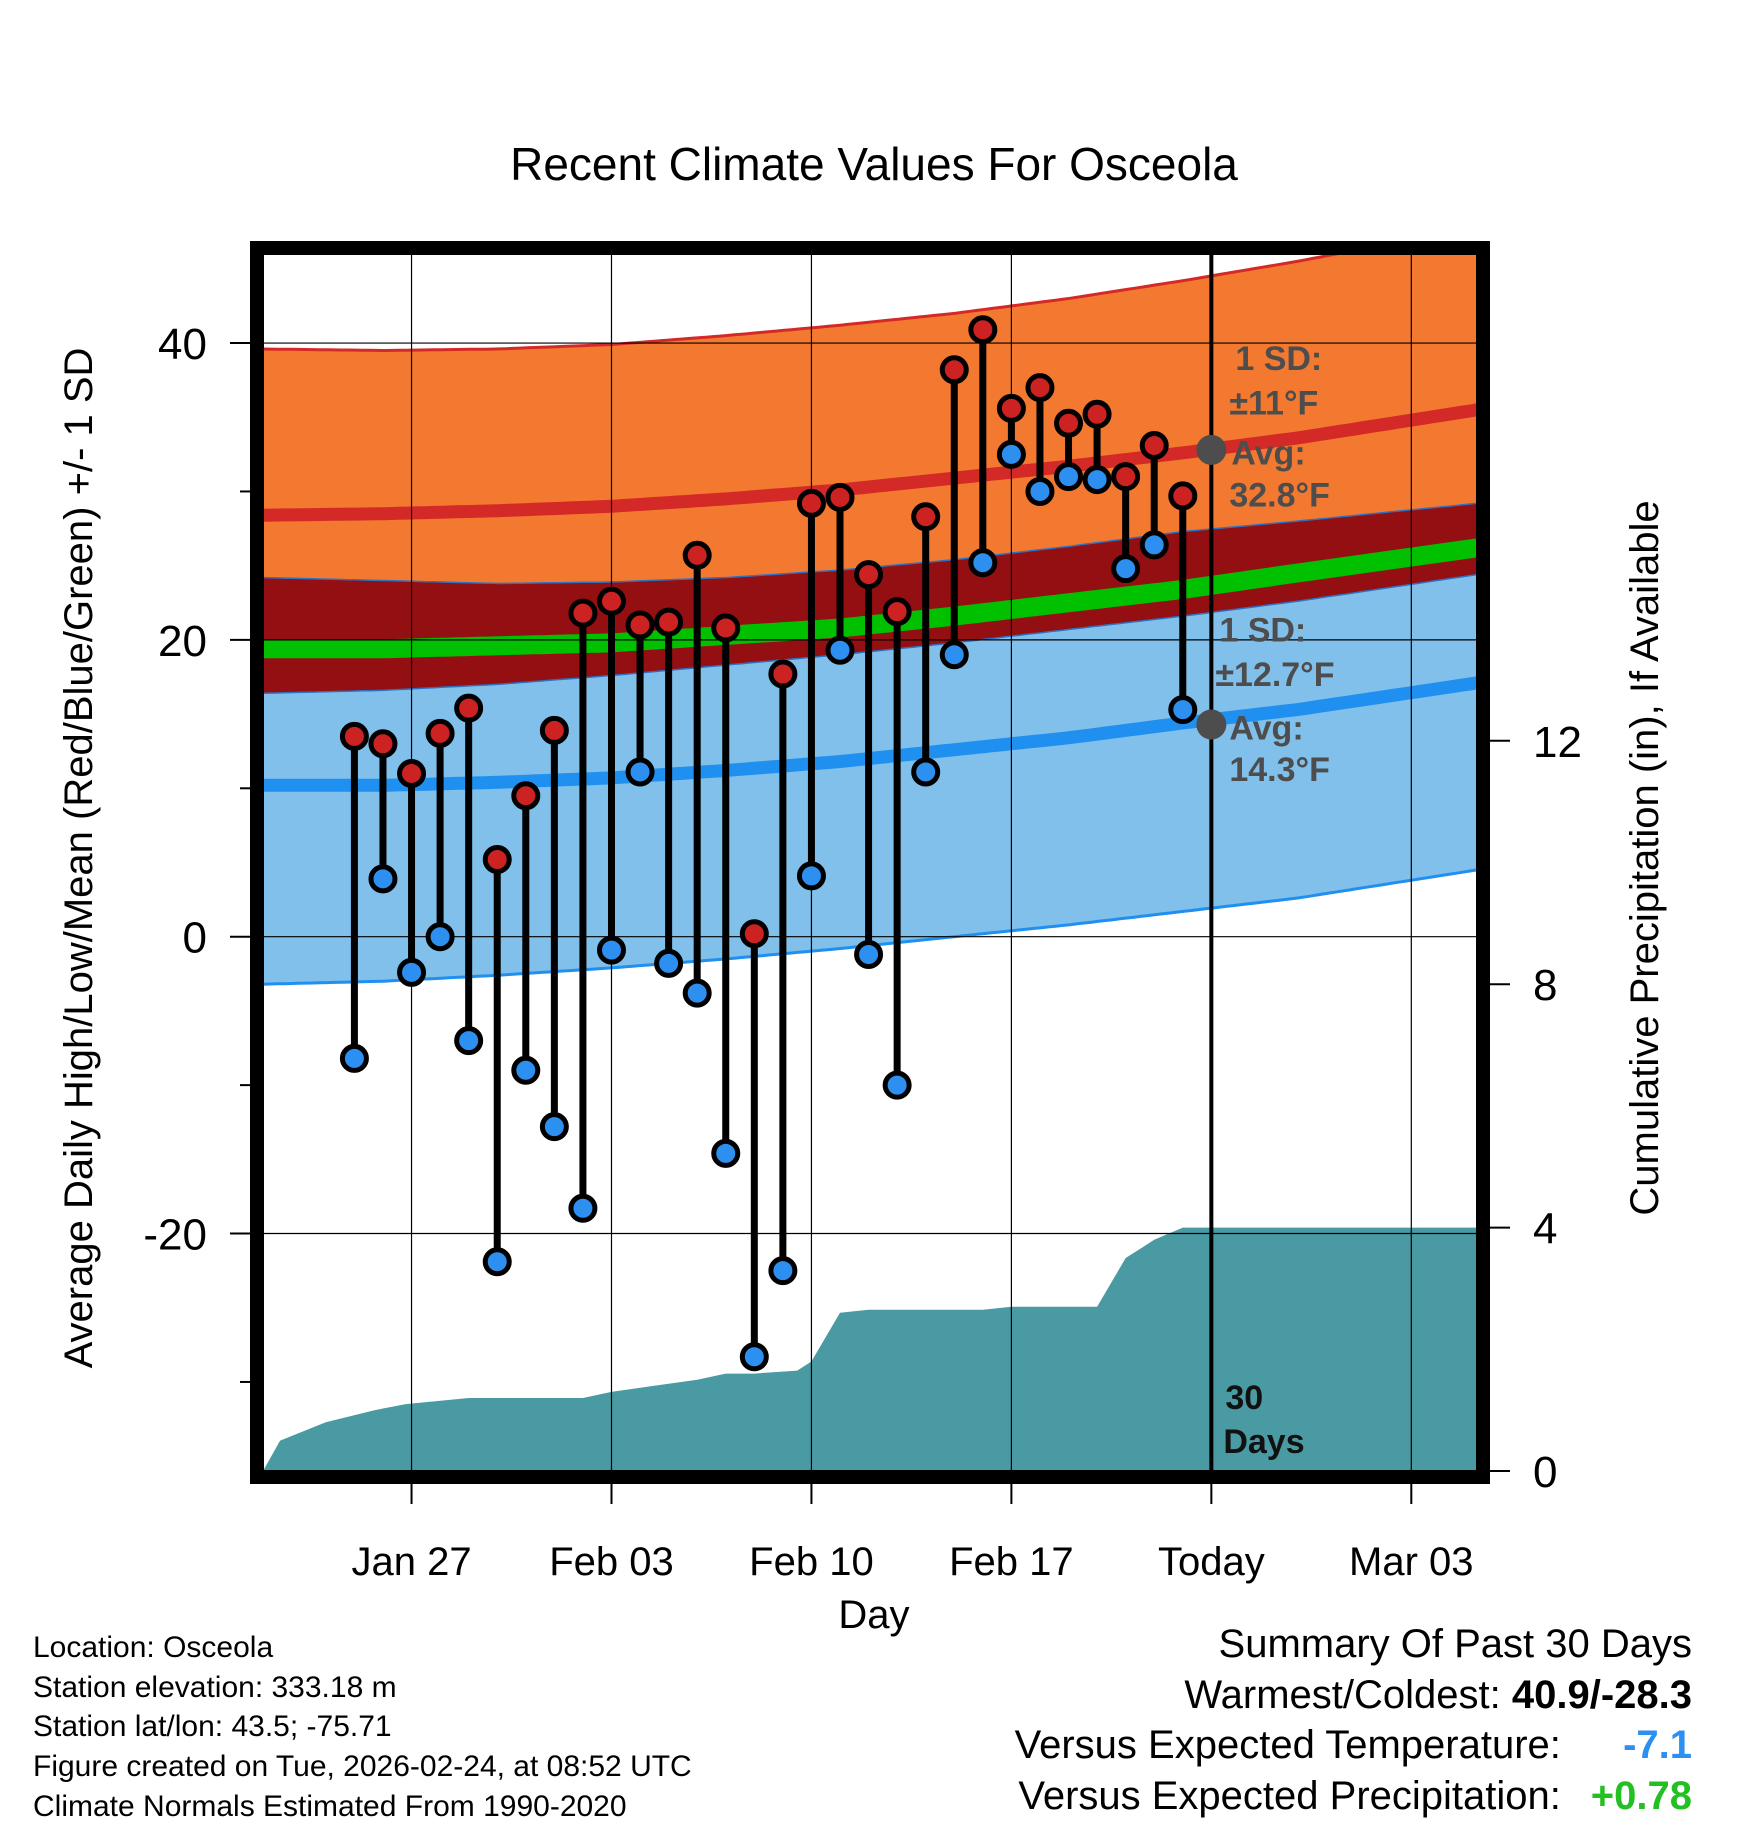 The height and width of the screenshot is (1828, 1748). What do you see at coordinates (1211, 449) in the screenshot?
I see `high-avg-marker` at bounding box center [1211, 449].